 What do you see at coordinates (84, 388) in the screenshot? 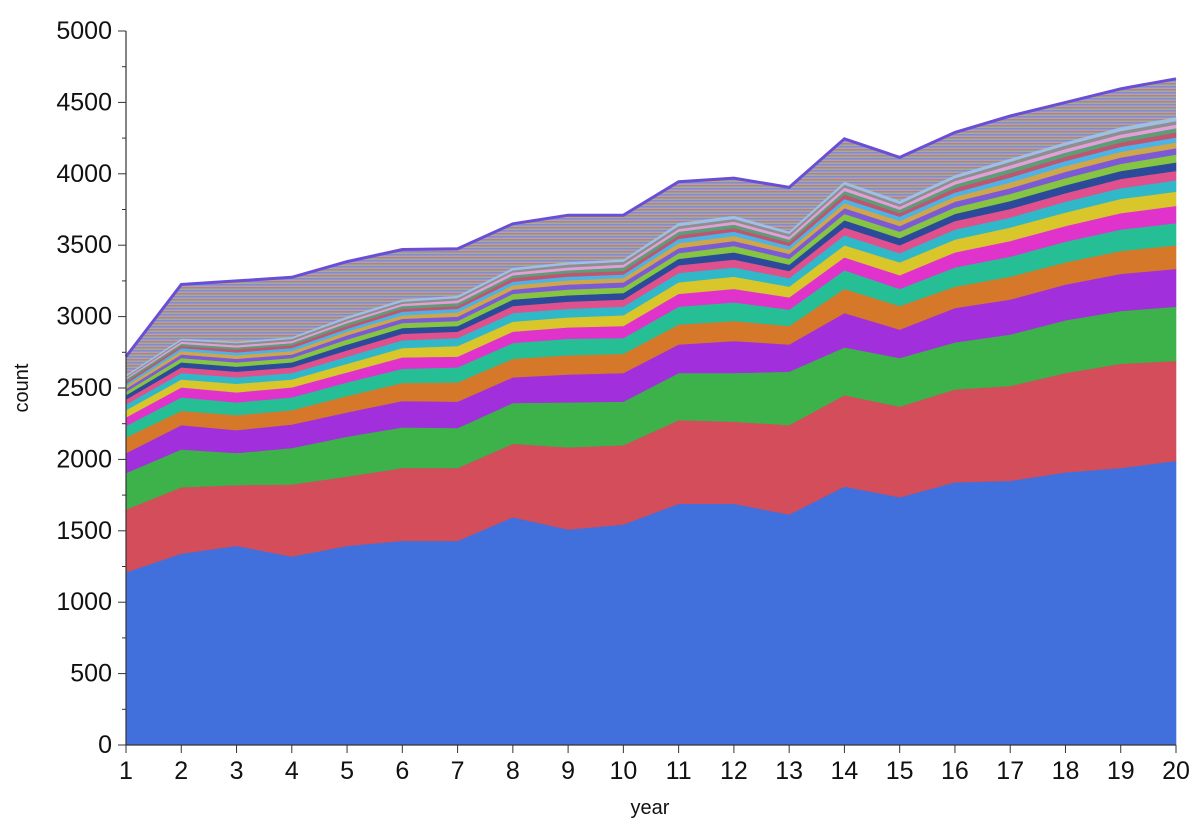
I see `y-tick-label: 2500` at bounding box center [84, 388].